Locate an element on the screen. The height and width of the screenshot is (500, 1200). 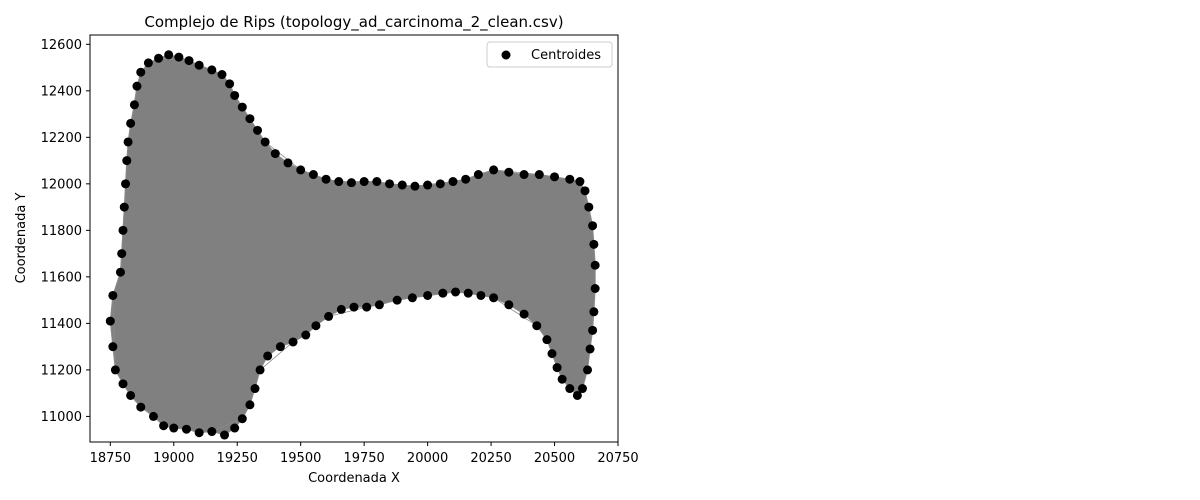
x-tick-label: 19500 is located at coordinates (300, 458).